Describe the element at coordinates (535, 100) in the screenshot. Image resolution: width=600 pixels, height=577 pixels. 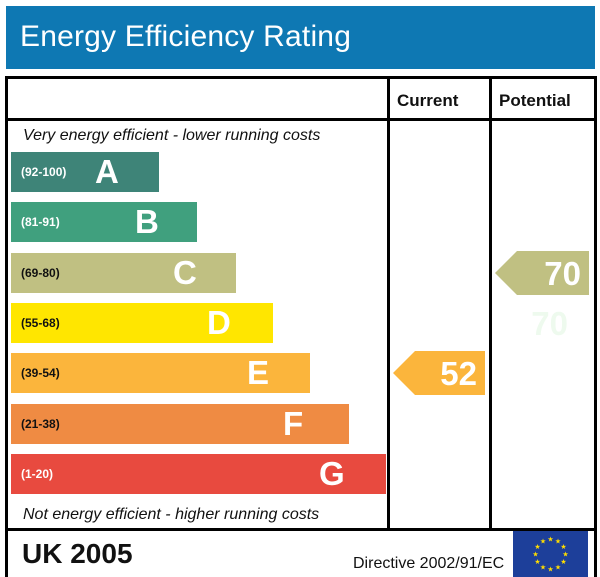
I see `column-header-potential: Potential` at that location.